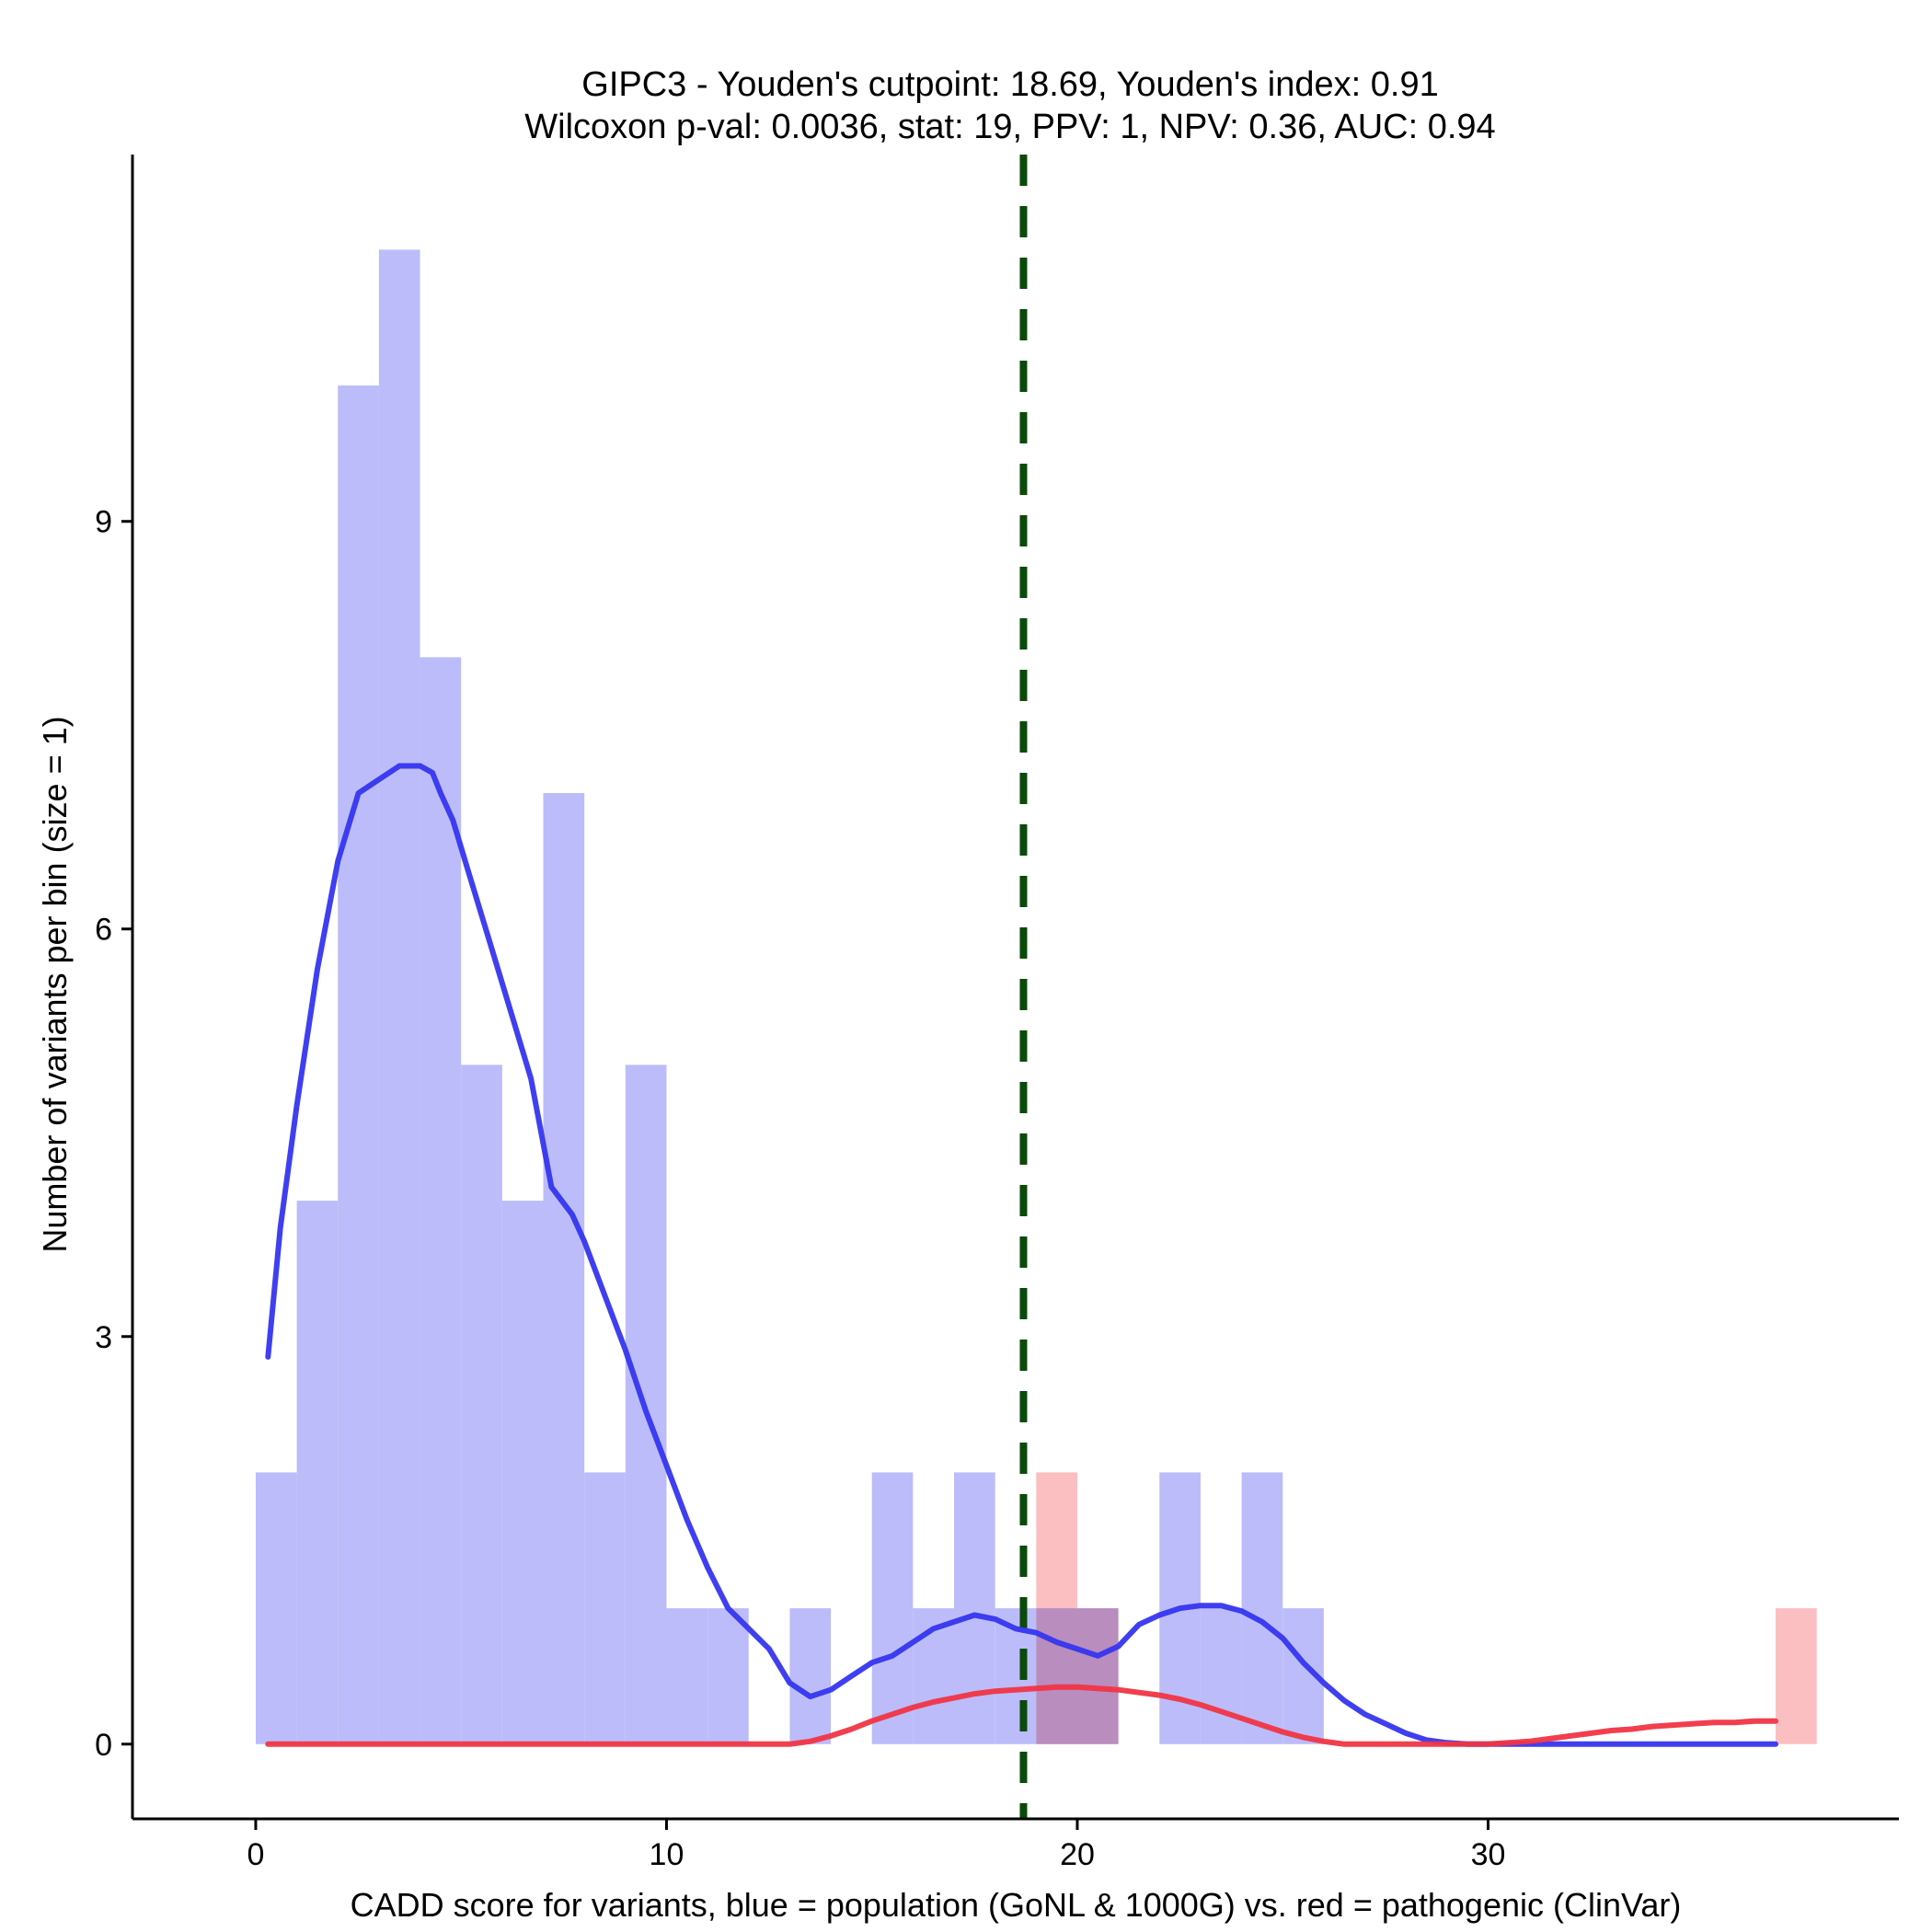 This screenshot has width=1932, height=1932. Describe the element at coordinates (1488, 1854) in the screenshot. I see `x-tick-label: 30` at that location.